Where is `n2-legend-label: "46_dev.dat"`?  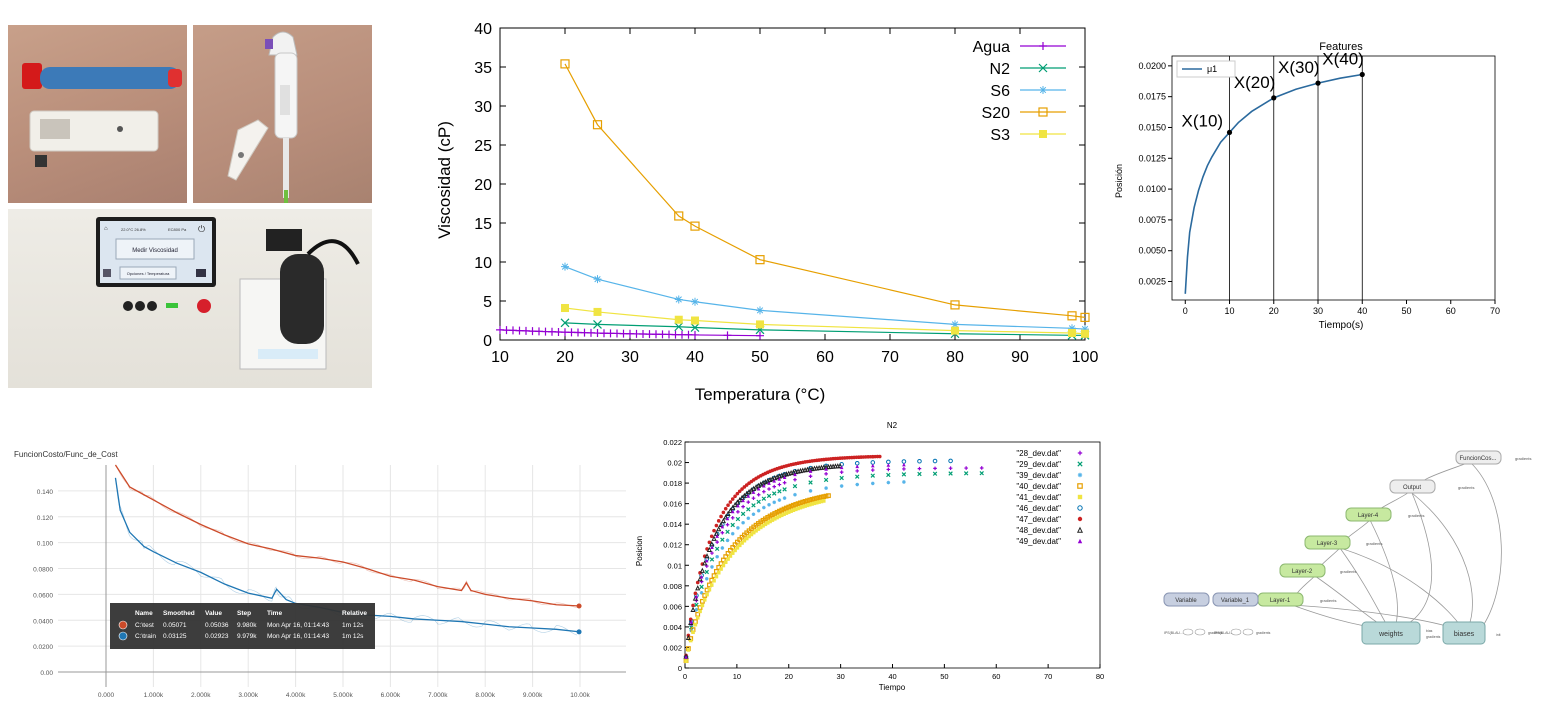 n2-legend-label: "46_dev.dat" is located at coordinates (1038, 508).